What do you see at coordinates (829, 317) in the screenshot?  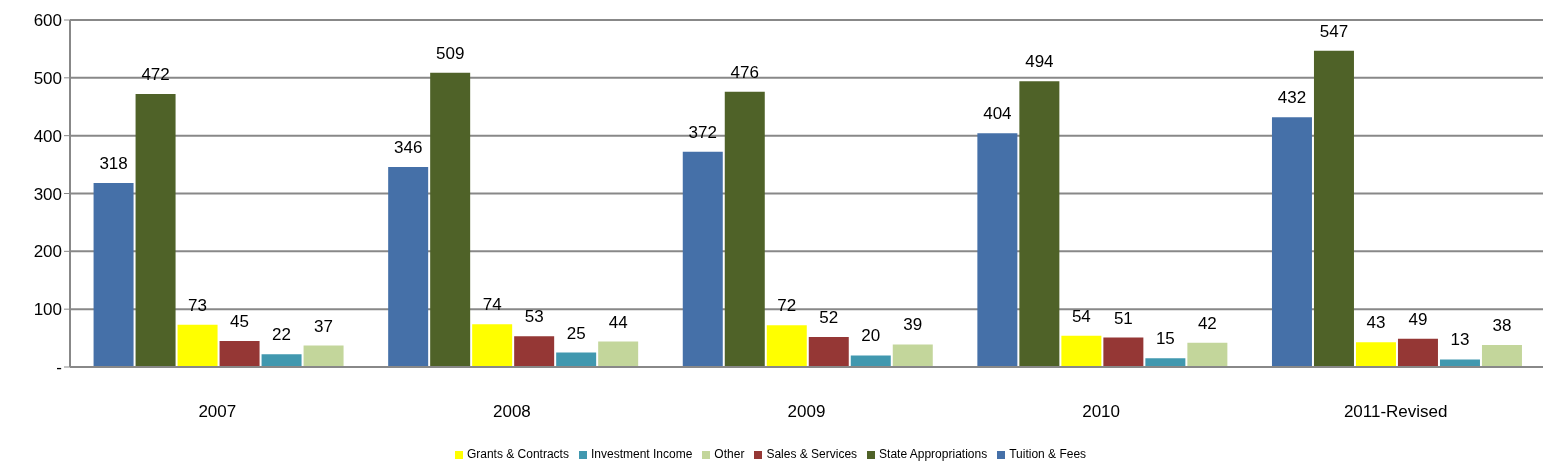 I see `data-label: 52` at bounding box center [829, 317].